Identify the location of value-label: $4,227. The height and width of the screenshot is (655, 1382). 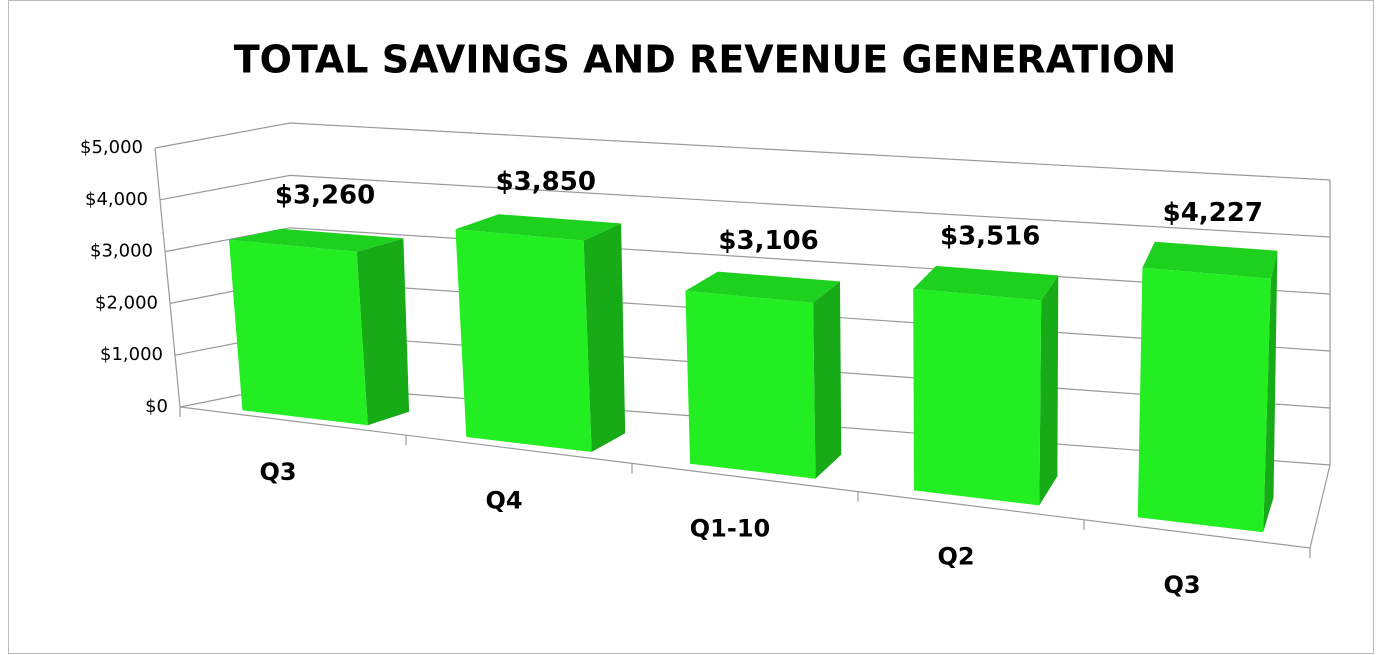
(1213, 213).